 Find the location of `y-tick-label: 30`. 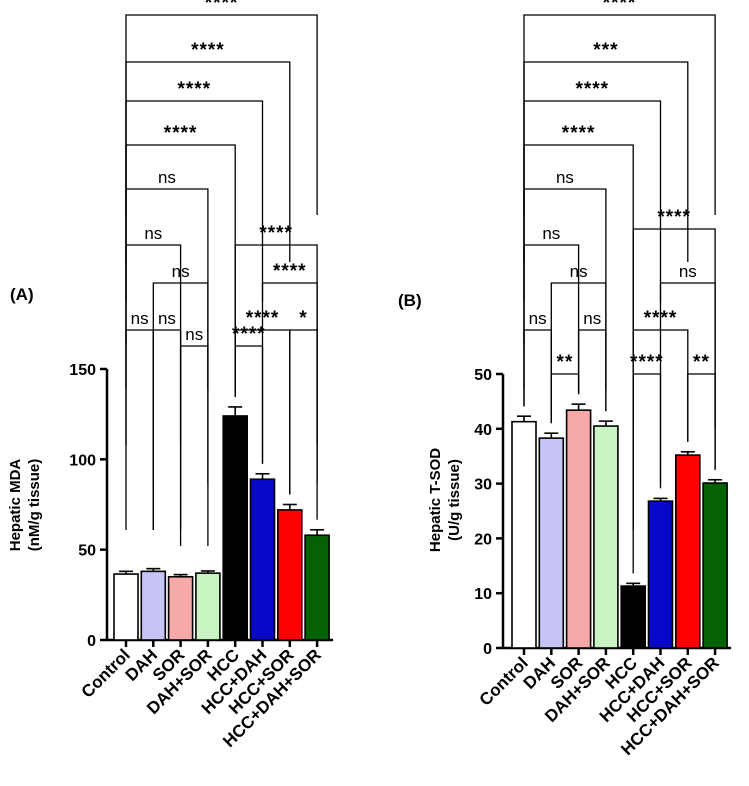

y-tick-label: 30 is located at coordinates (483, 485).